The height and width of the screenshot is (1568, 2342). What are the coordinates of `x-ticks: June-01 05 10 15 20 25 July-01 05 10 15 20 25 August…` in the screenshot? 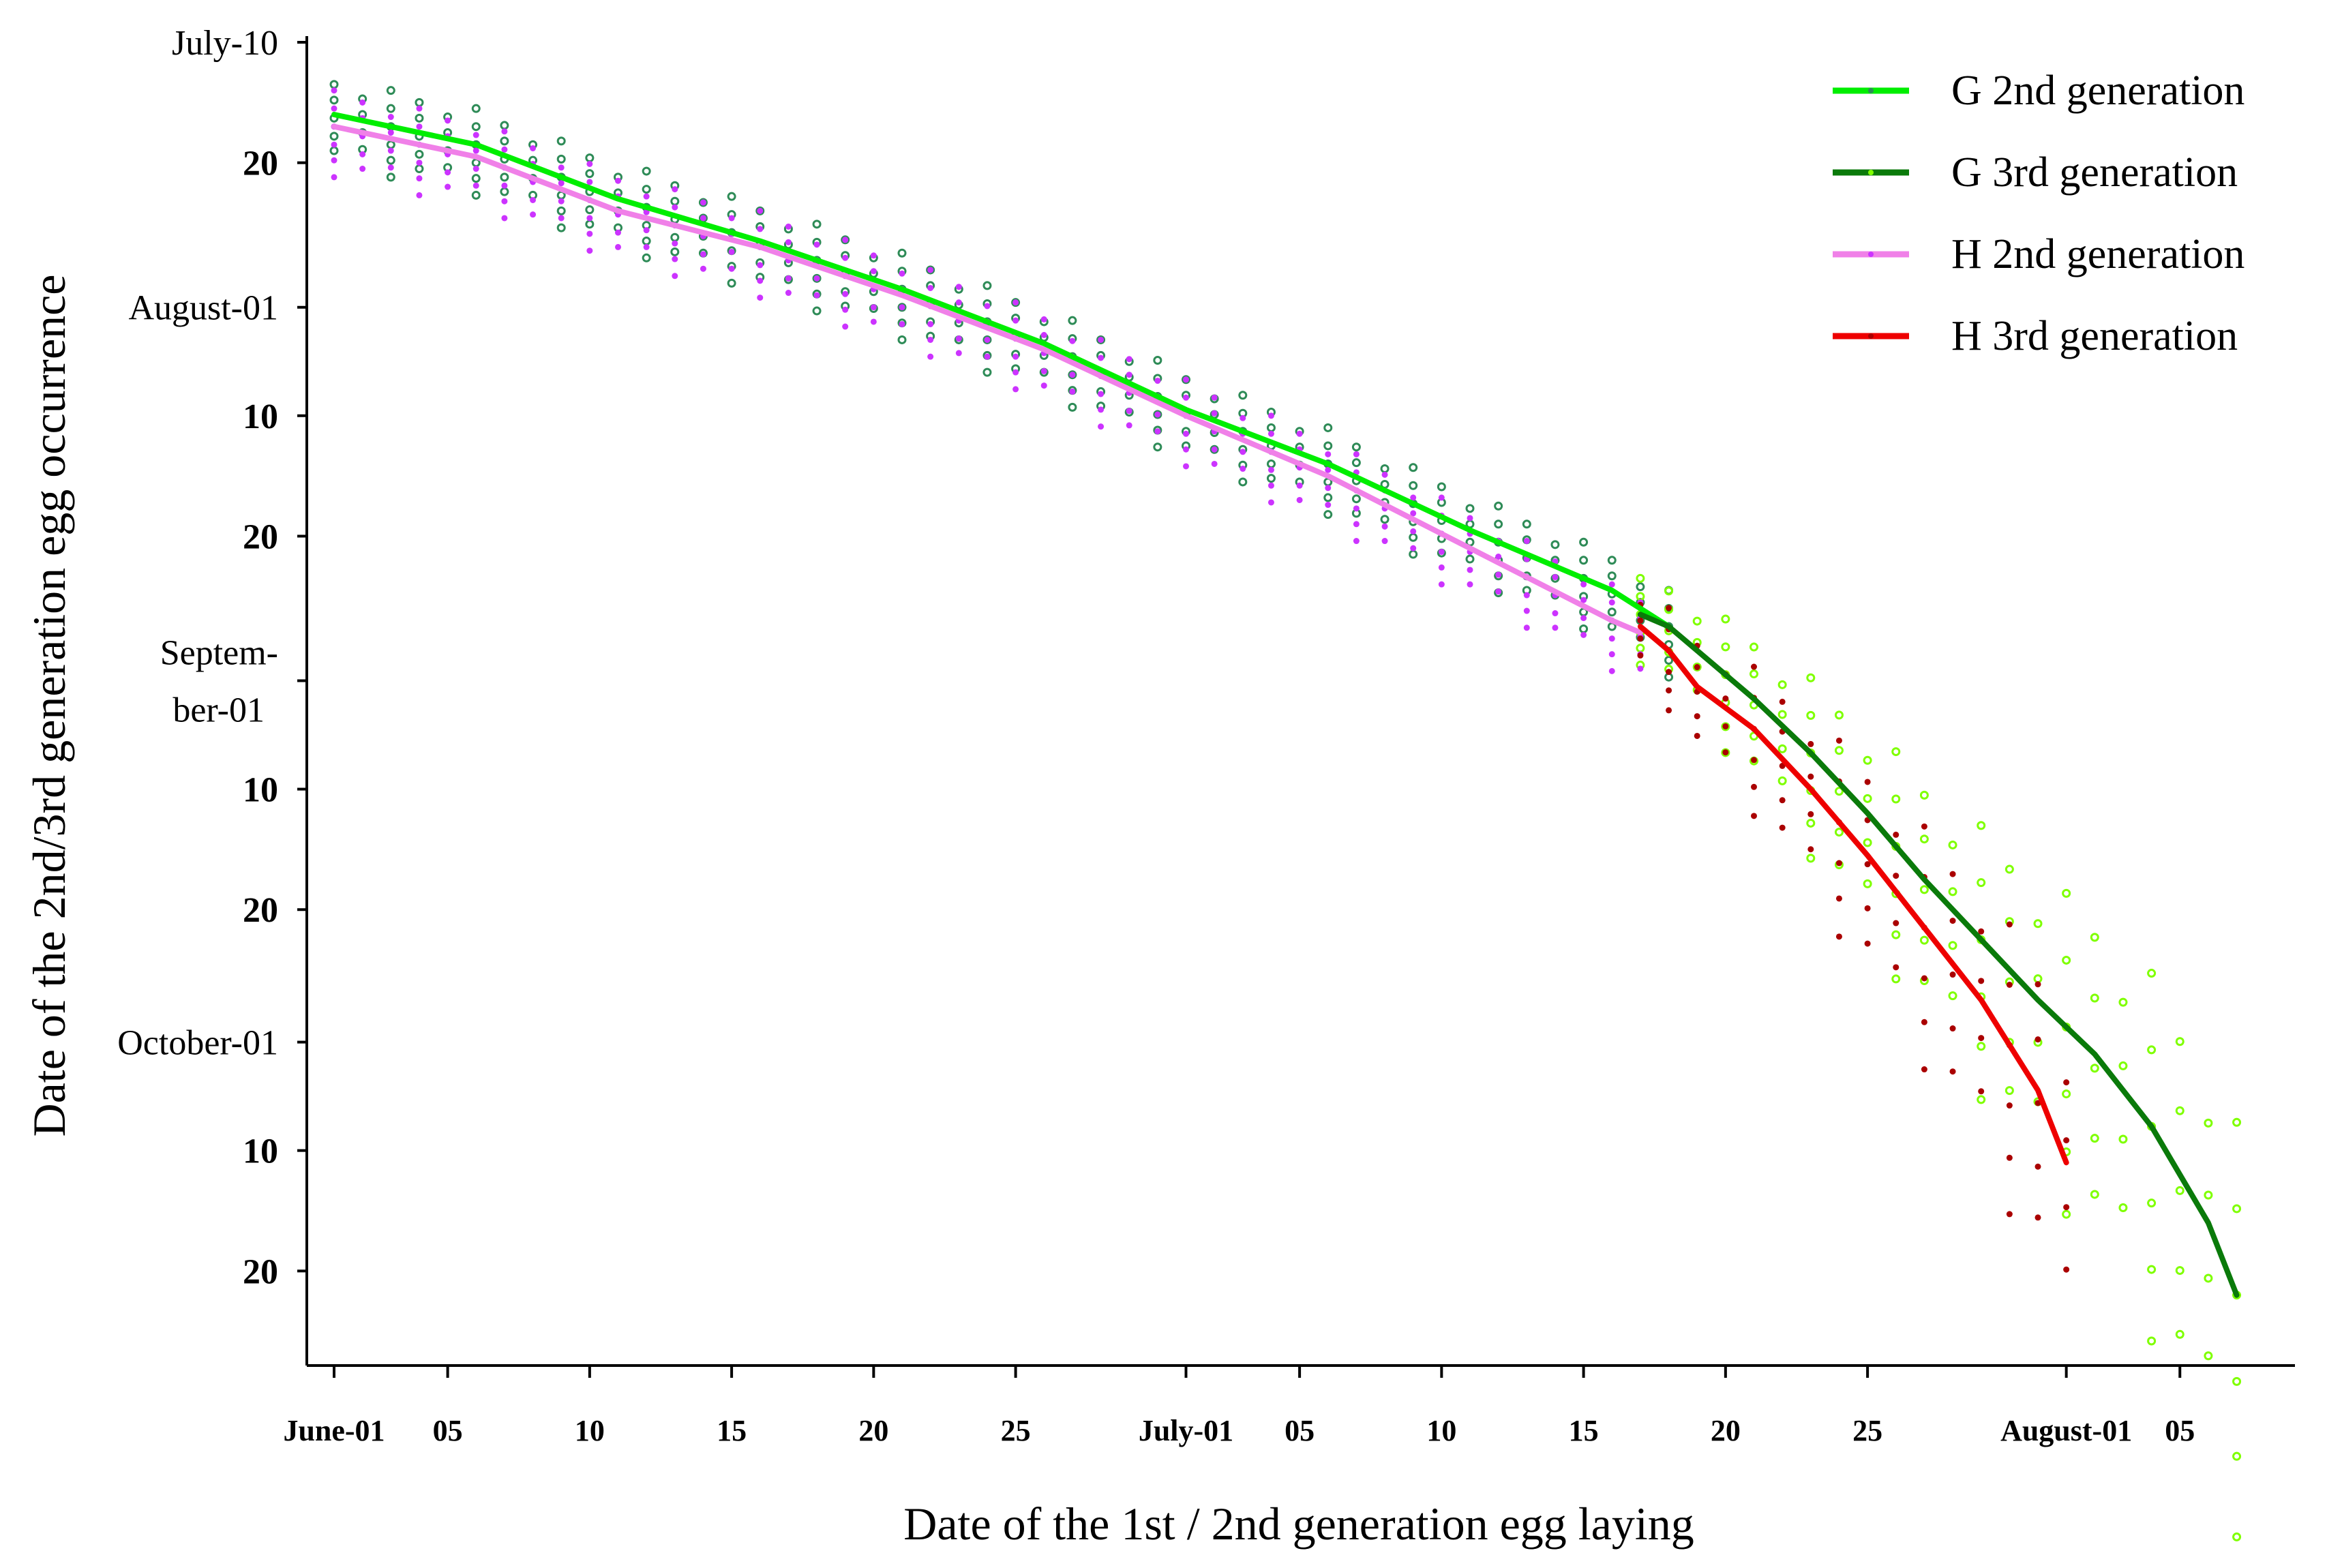 It's located at (1239, 1406).